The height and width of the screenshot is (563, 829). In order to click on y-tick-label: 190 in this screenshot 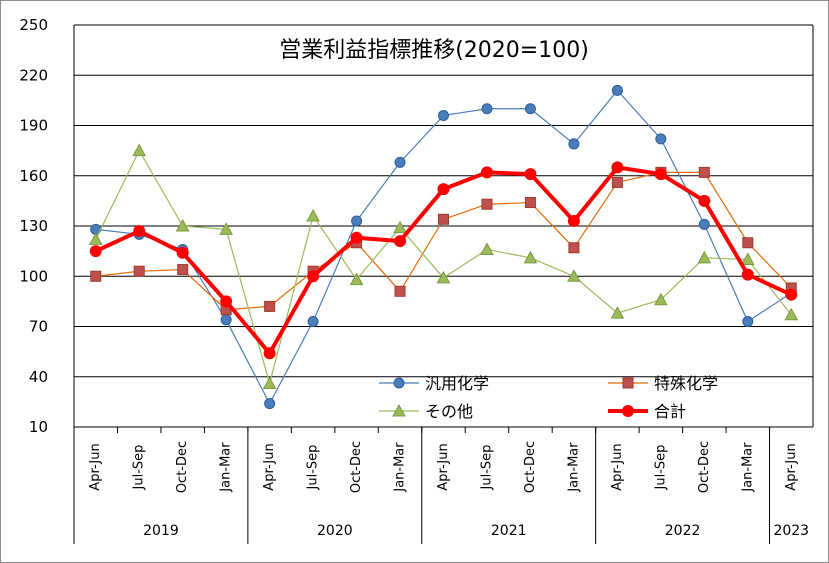, I will do `click(33, 126)`.